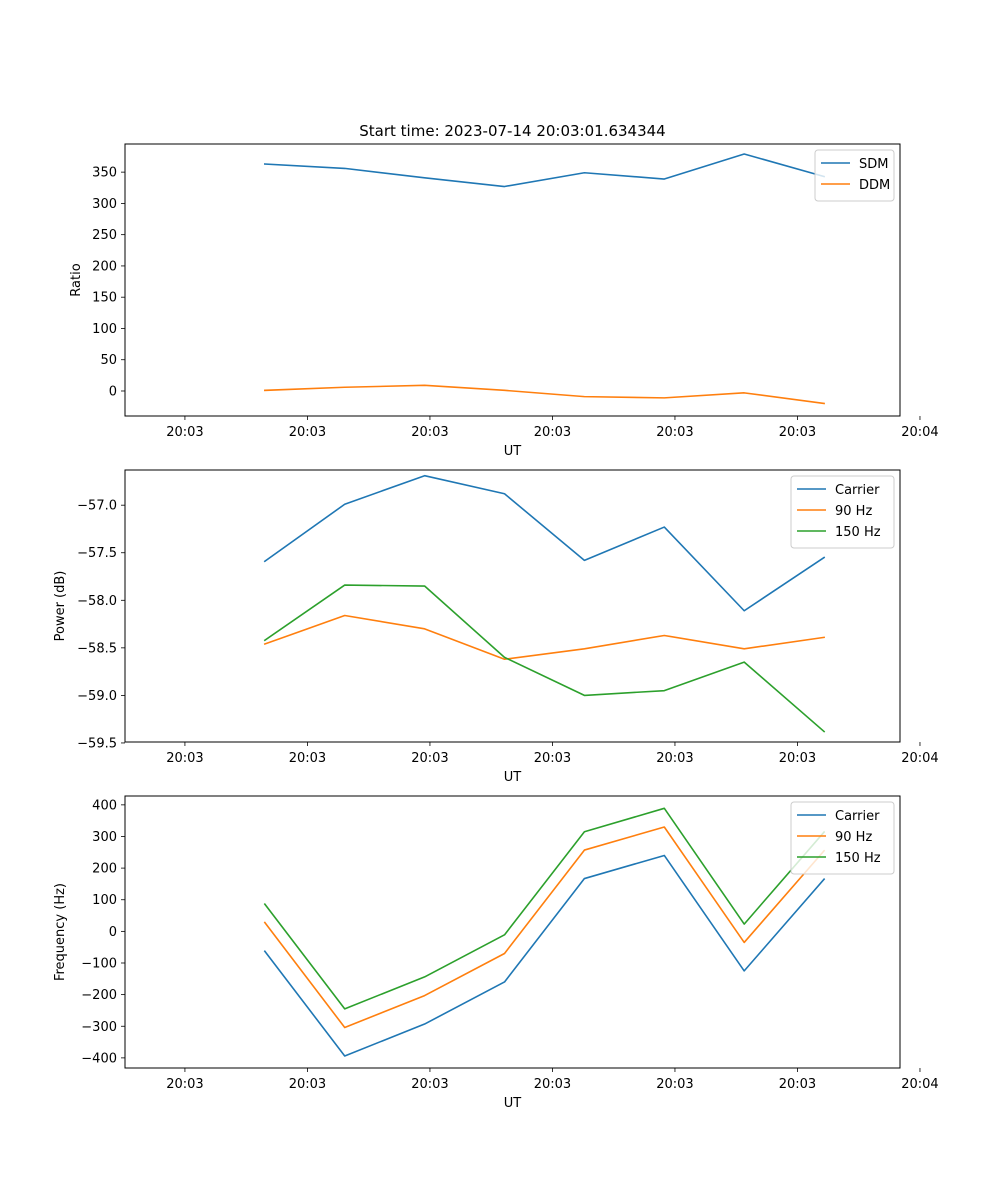 The image size is (1000, 1200). What do you see at coordinates (108, 360) in the screenshot?
I see `y-tick-label: 50` at bounding box center [108, 360].